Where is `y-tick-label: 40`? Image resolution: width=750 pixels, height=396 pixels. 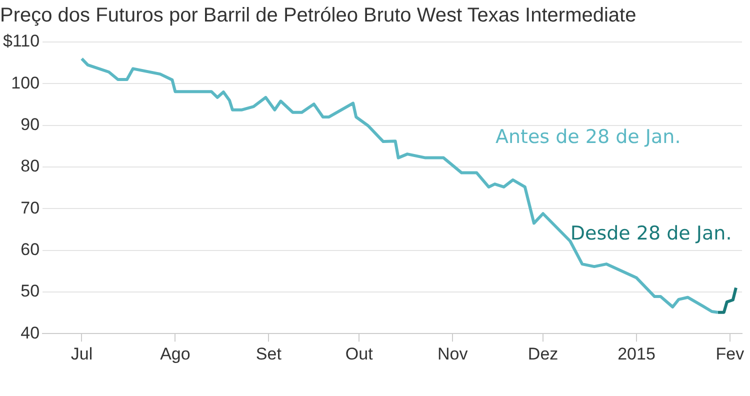 y-tick-label: 40 is located at coordinates (30, 332).